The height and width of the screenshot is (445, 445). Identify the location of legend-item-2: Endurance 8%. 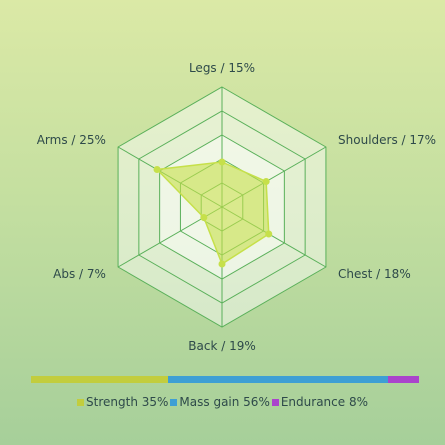
(319, 402).